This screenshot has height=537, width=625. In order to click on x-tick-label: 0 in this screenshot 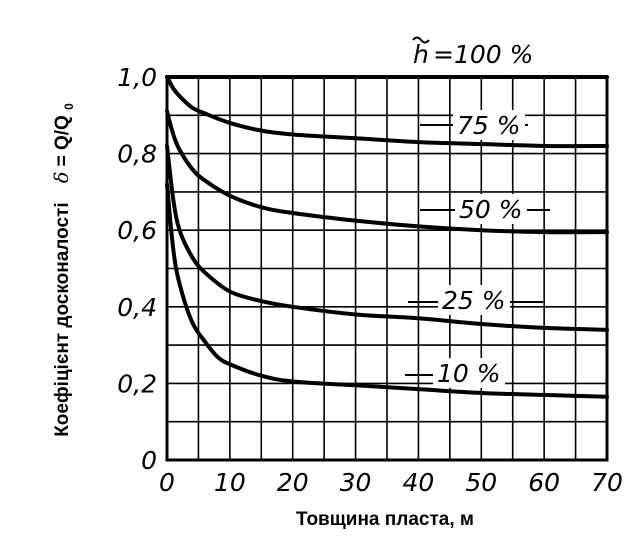, I will do `click(167, 482)`.